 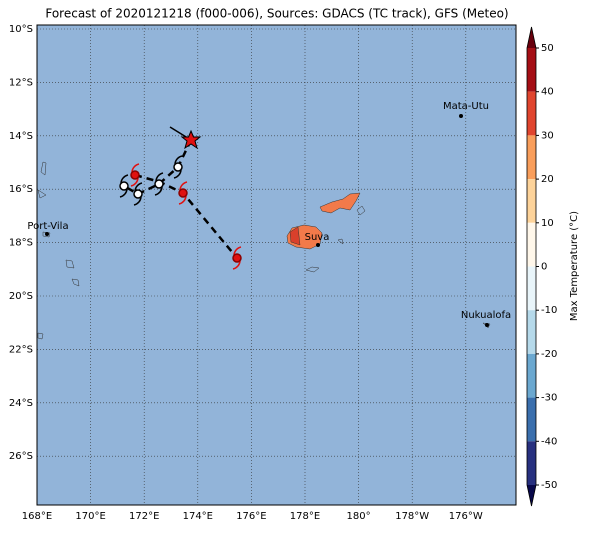 What do you see at coordinates (340, 203) in the screenshot?
I see `vanua-levu` at bounding box center [340, 203].